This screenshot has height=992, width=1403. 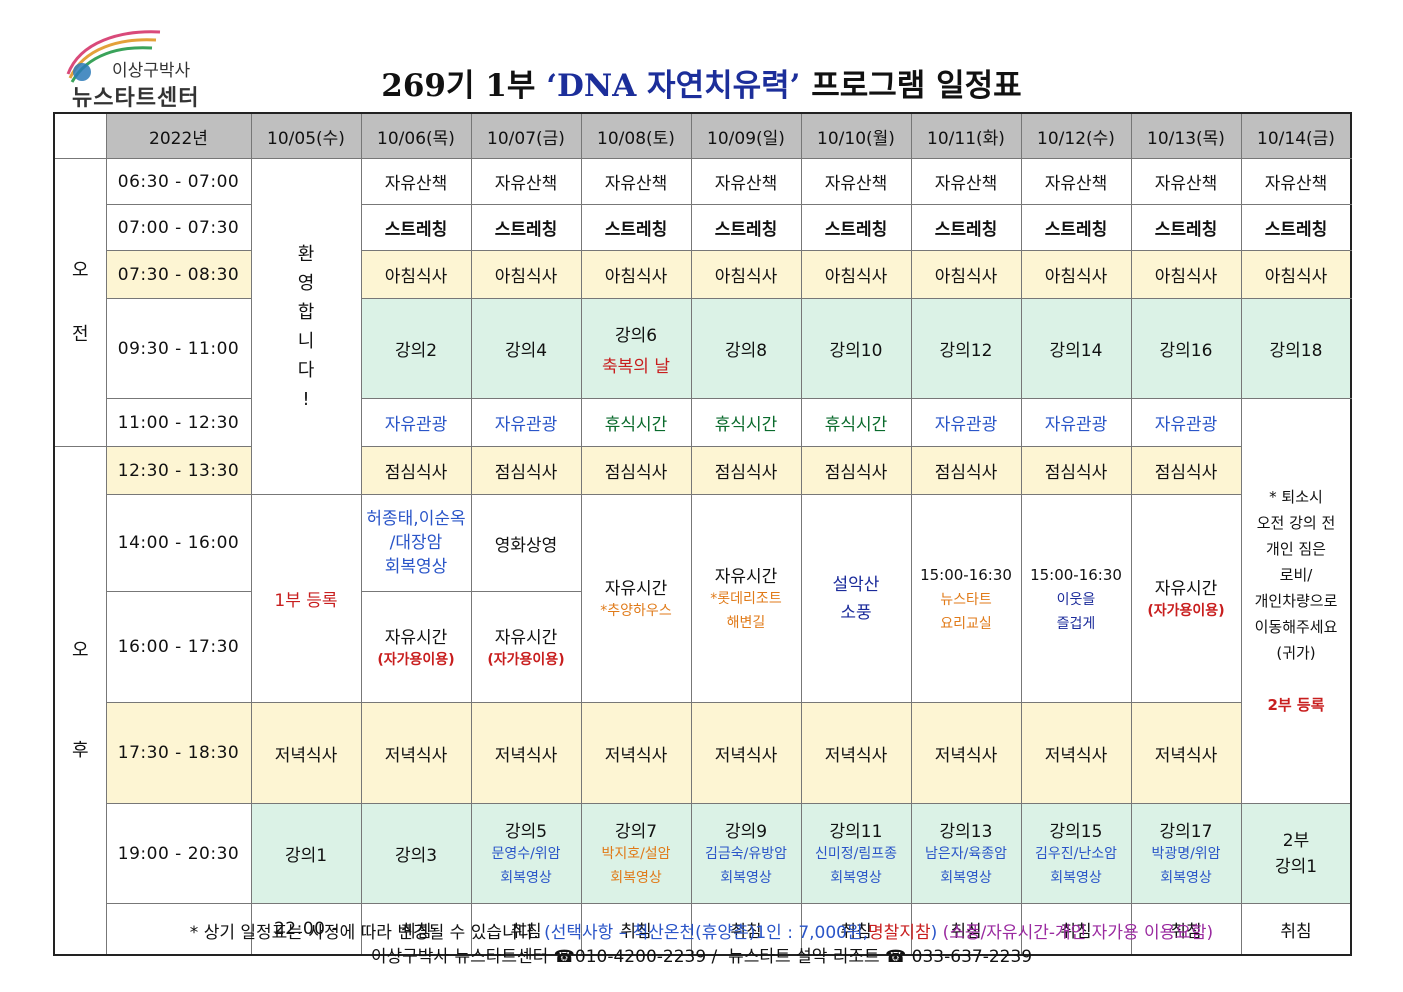 I want to click on page-title: 269기 1부 ‘DNA 자연치유력’ 프로그램 일정표, so click(x=701, y=82).